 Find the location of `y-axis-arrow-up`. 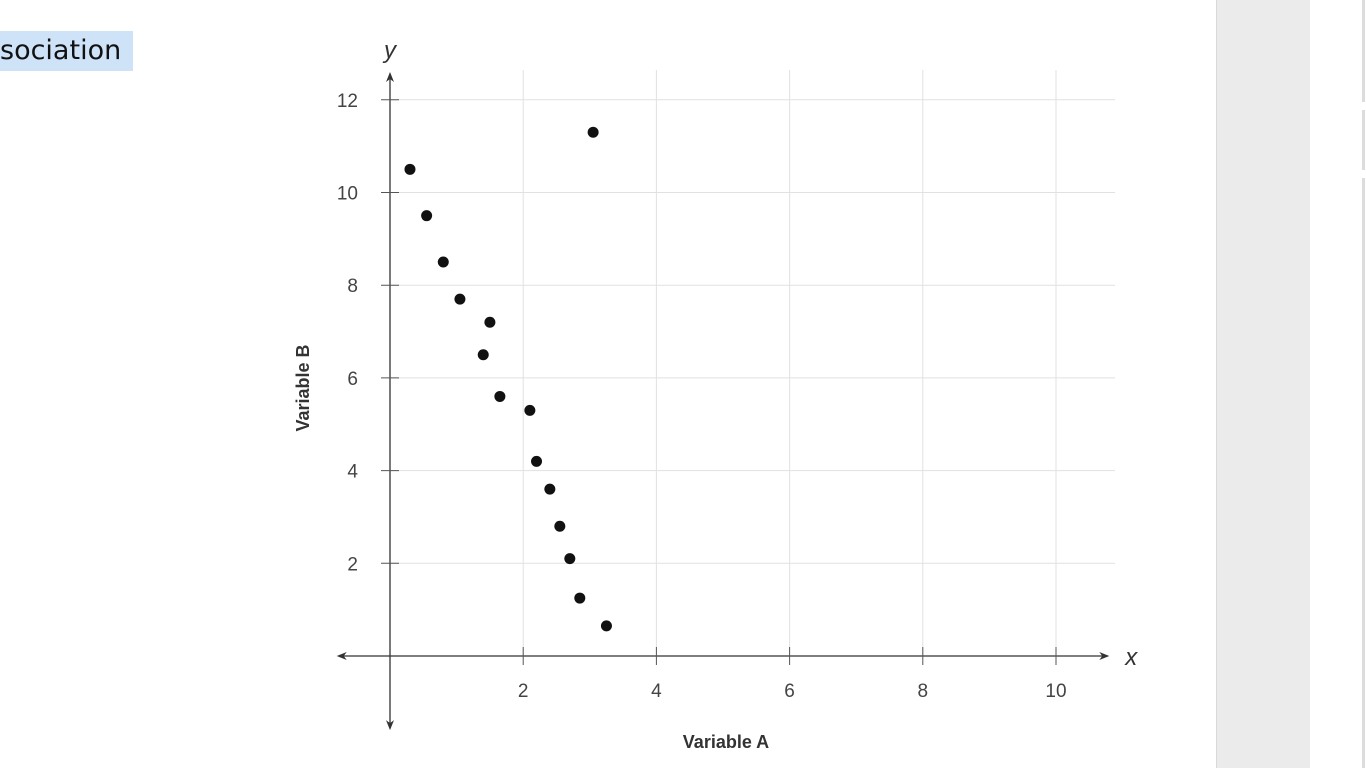

y-axis-arrow-up is located at coordinates (390, 76).